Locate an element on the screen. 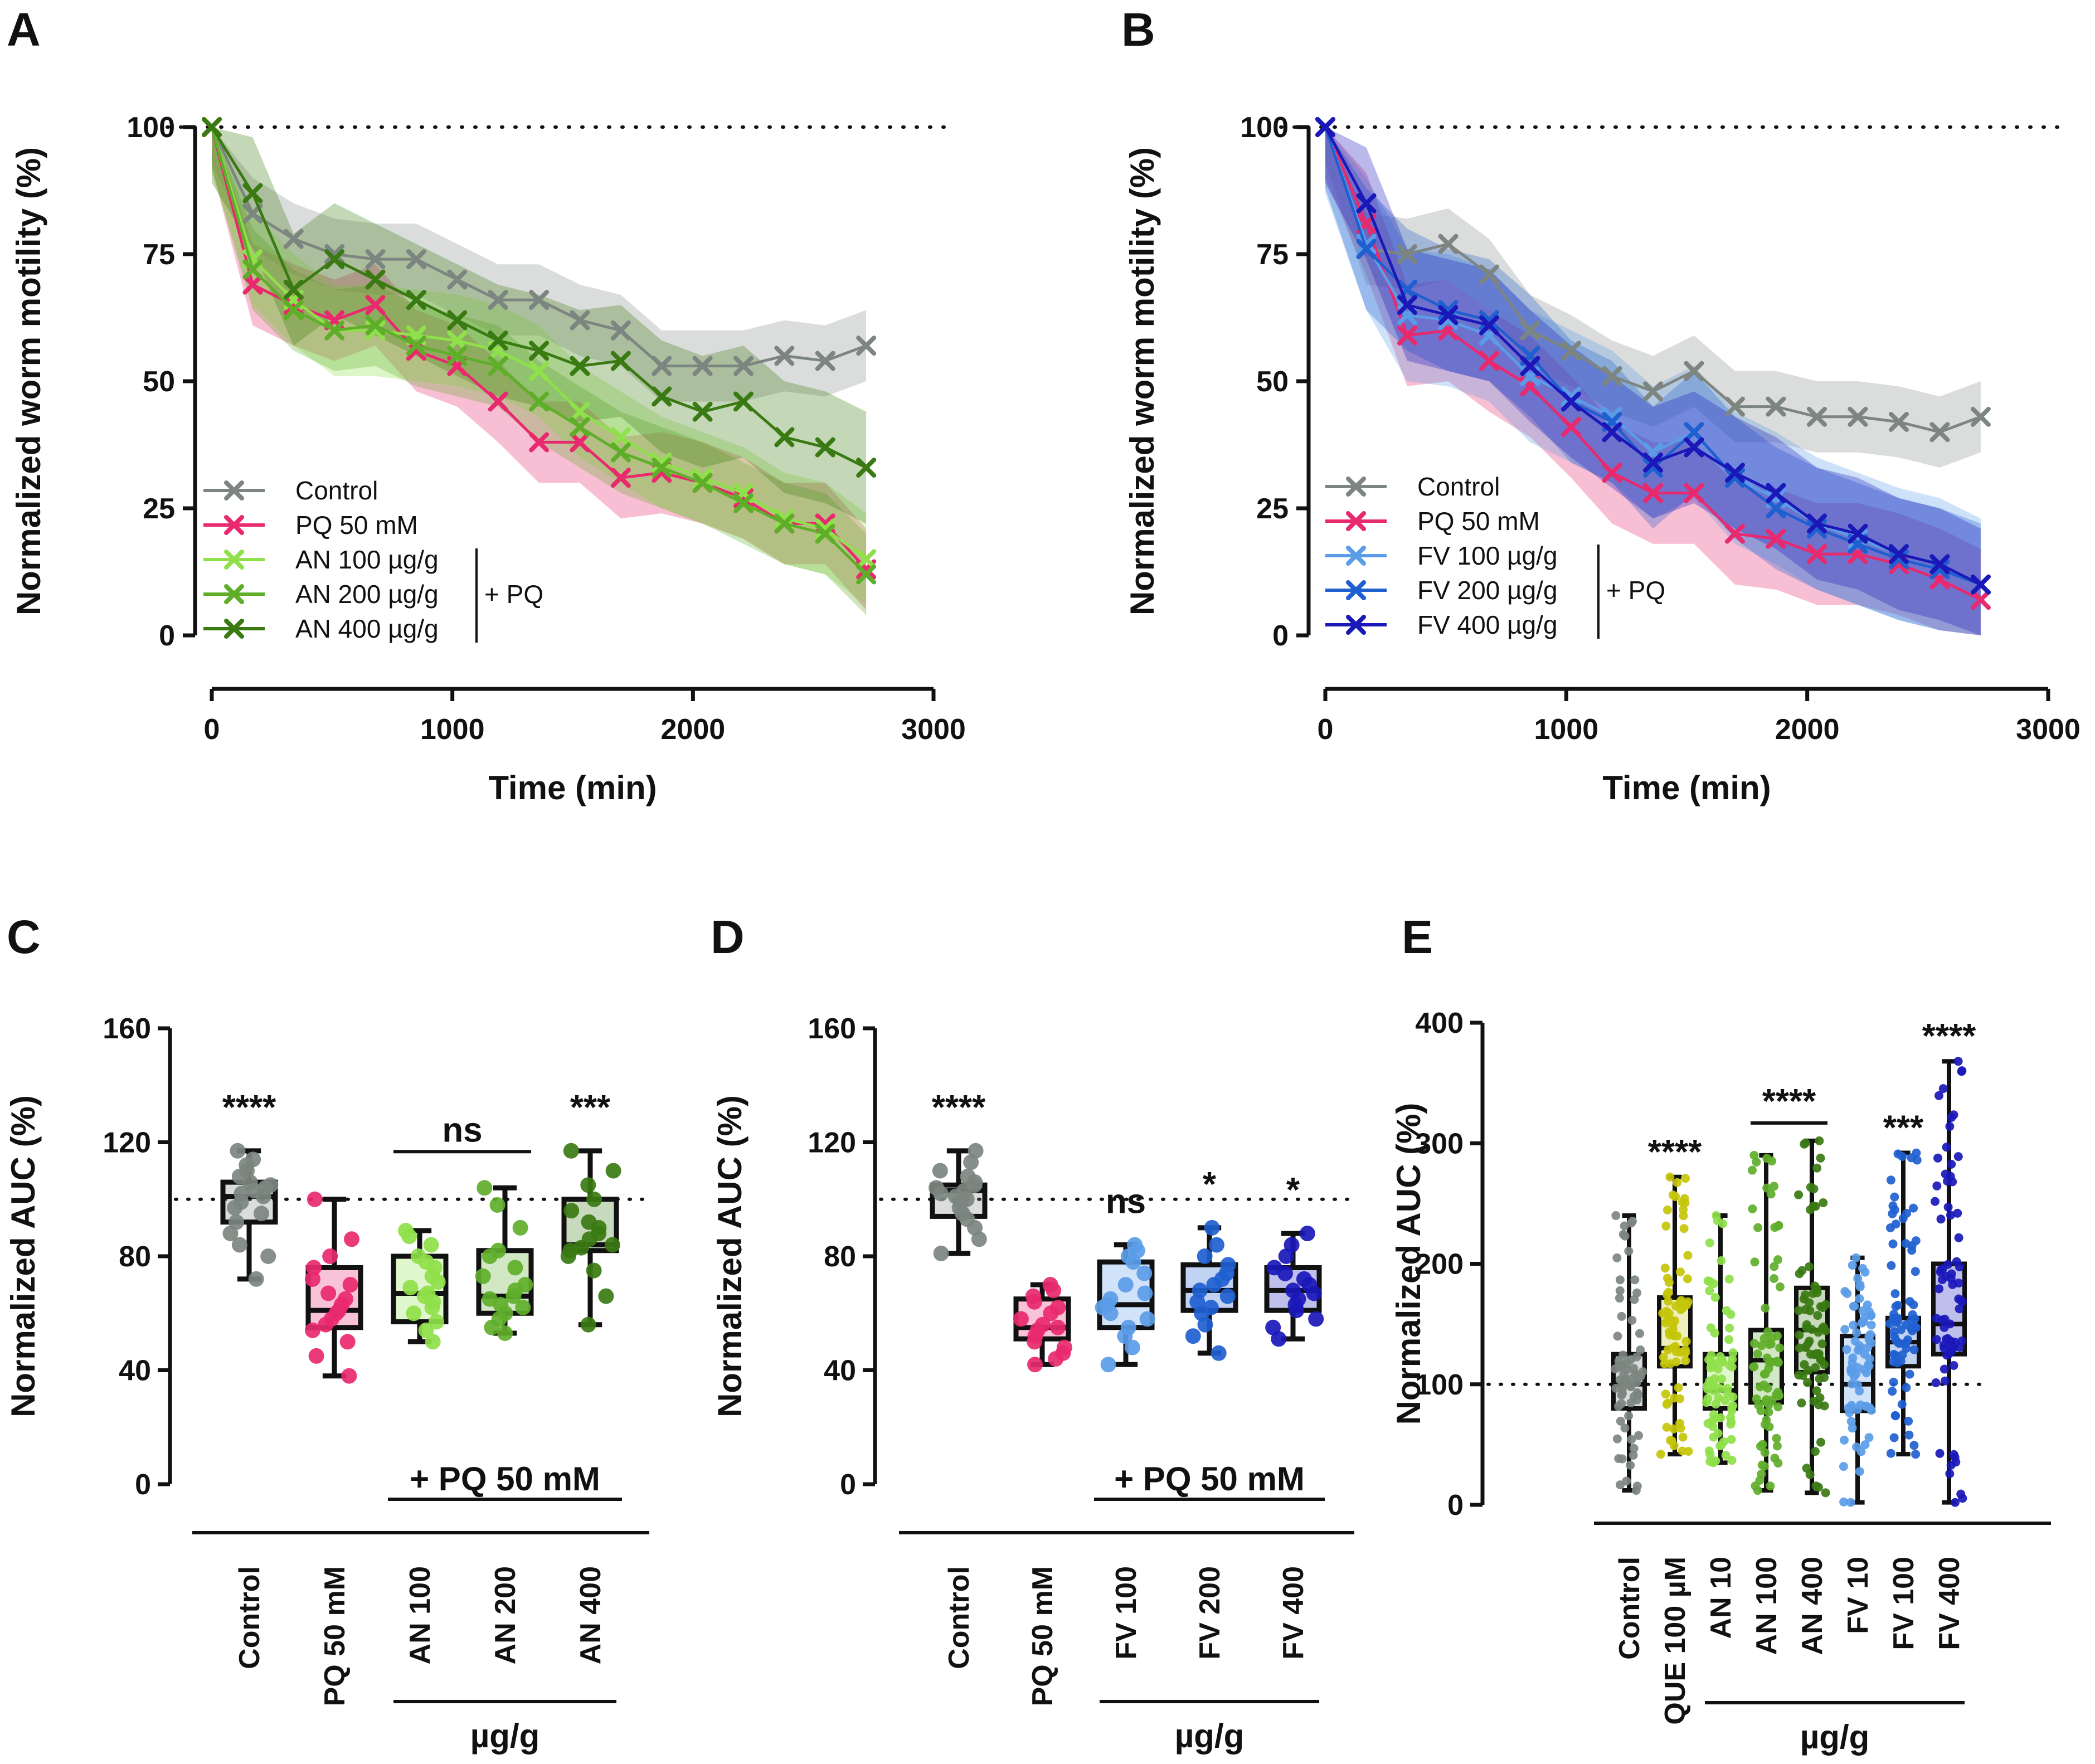 The width and height of the screenshot is (2095, 1764). y-tick-label: 0 is located at coordinates (143, 1485).